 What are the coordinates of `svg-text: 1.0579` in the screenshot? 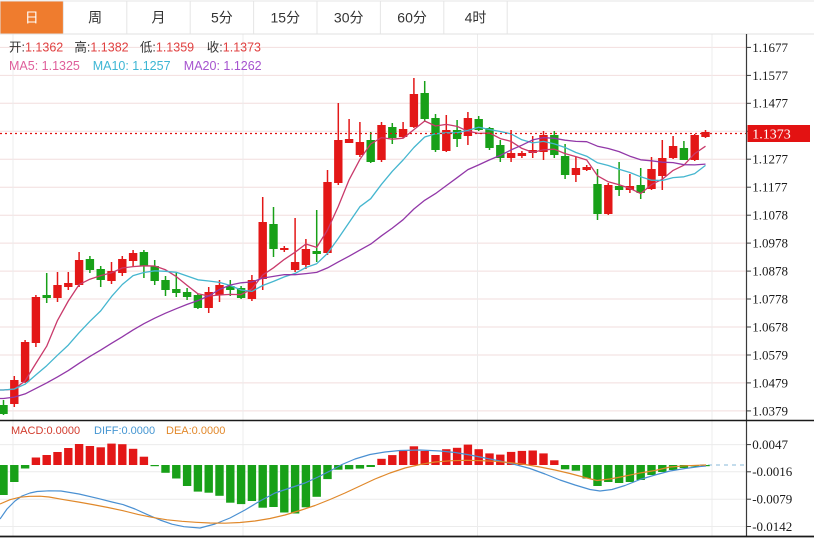 It's located at (770, 354).